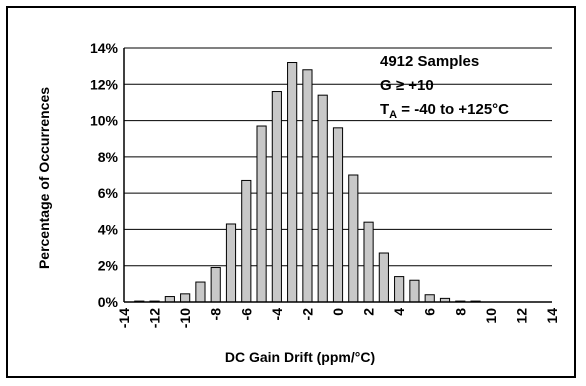  What do you see at coordinates (44, 178) in the screenshot?
I see `y-axis-title: Percentage of Occurrences` at bounding box center [44, 178].